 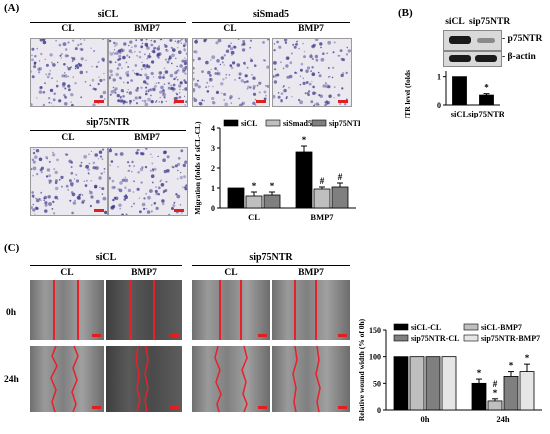 I want to click on y-tick-label: 3, so click(x=213, y=148).